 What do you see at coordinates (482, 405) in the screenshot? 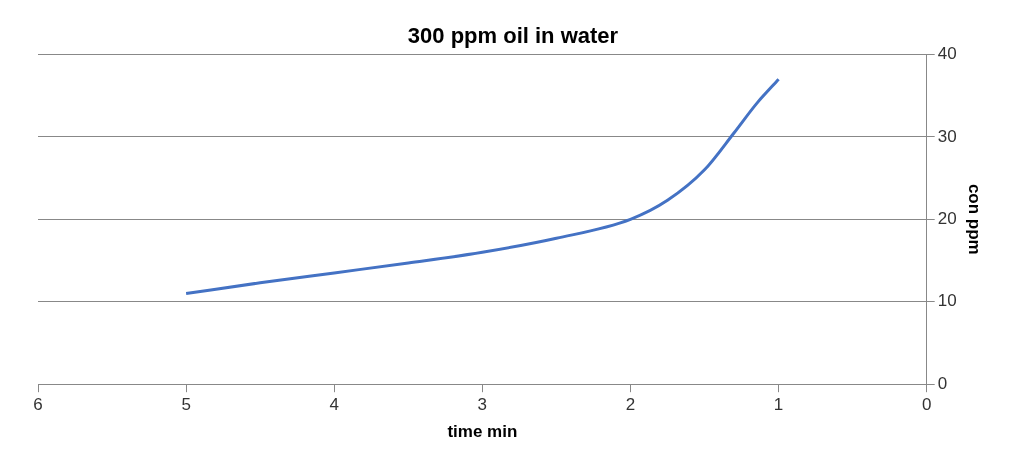
I see `x-tick-label: 3` at bounding box center [482, 405].